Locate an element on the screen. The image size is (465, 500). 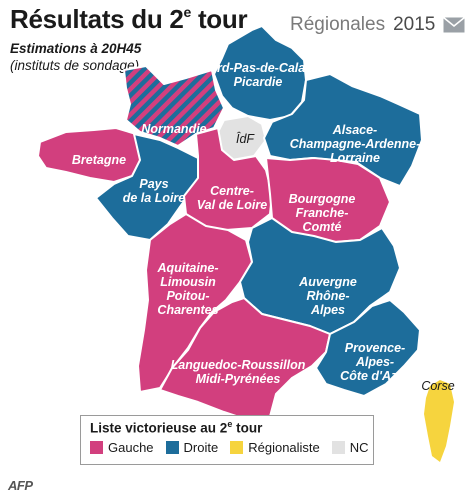
label-bourgogne: Bourgogne is located at coordinates (322, 199).